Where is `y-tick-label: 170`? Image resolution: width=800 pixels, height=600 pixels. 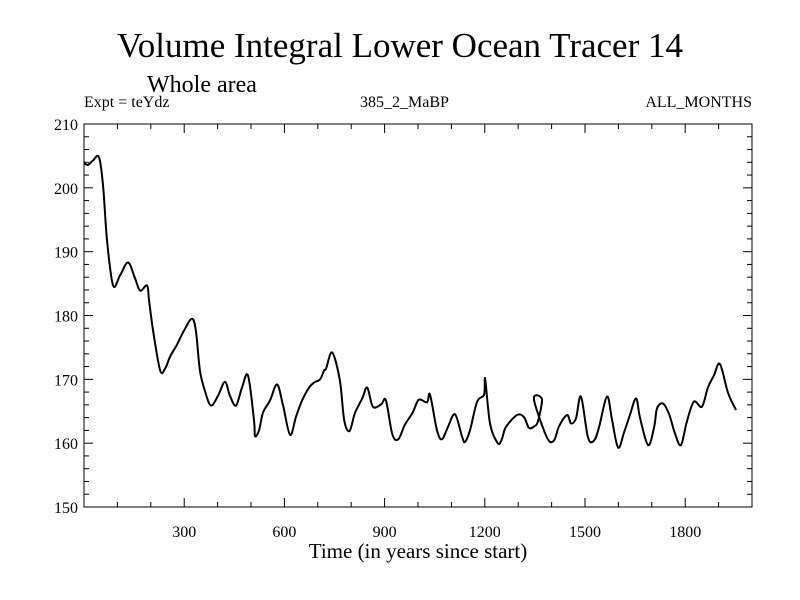
y-tick-label: 170 is located at coordinates (66, 380).